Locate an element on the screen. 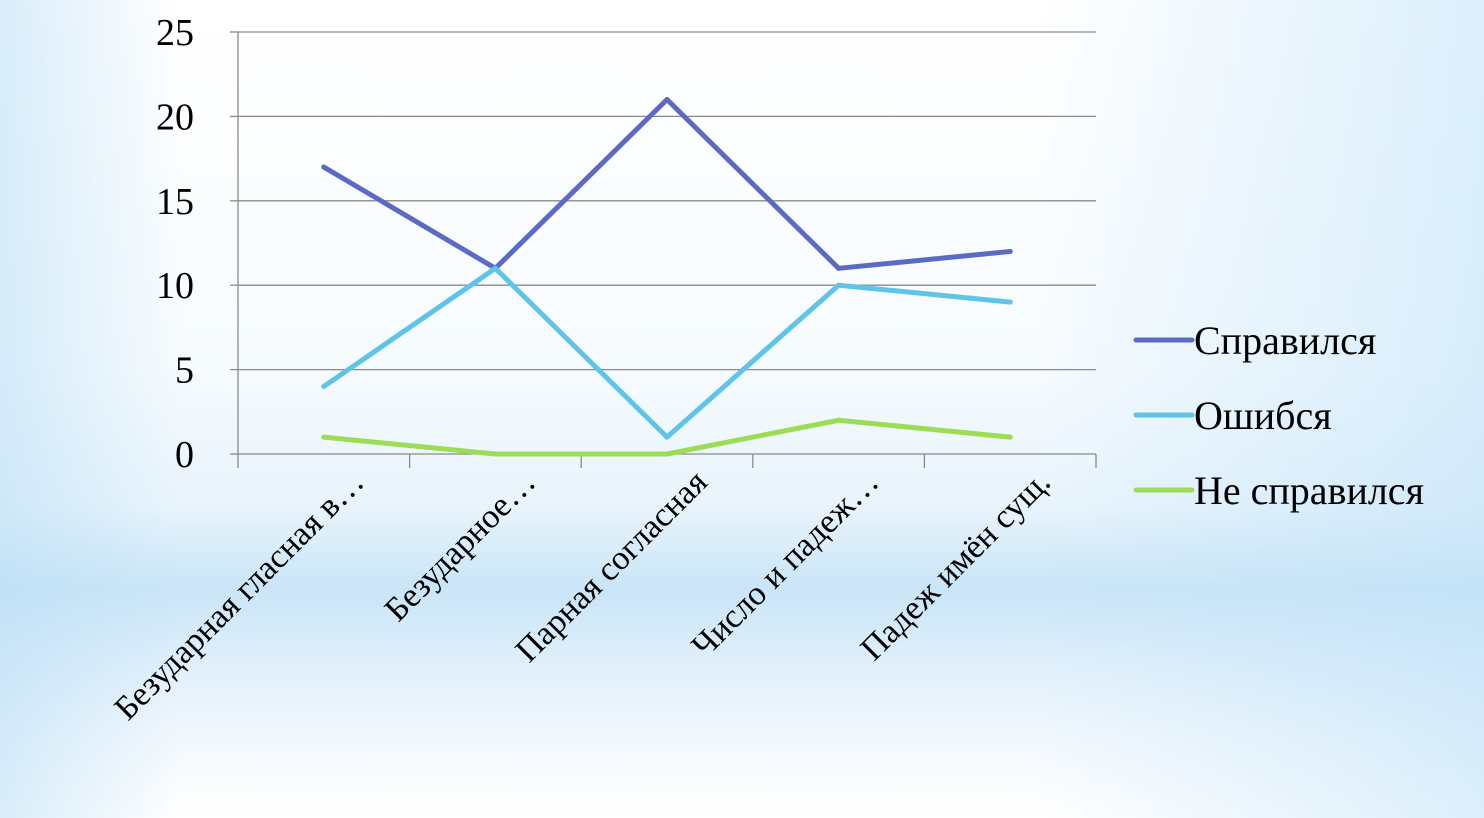 The height and width of the screenshot is (818, 1484). legend: Справился Ошибся Не справился is located at coordinates (1278, 415).